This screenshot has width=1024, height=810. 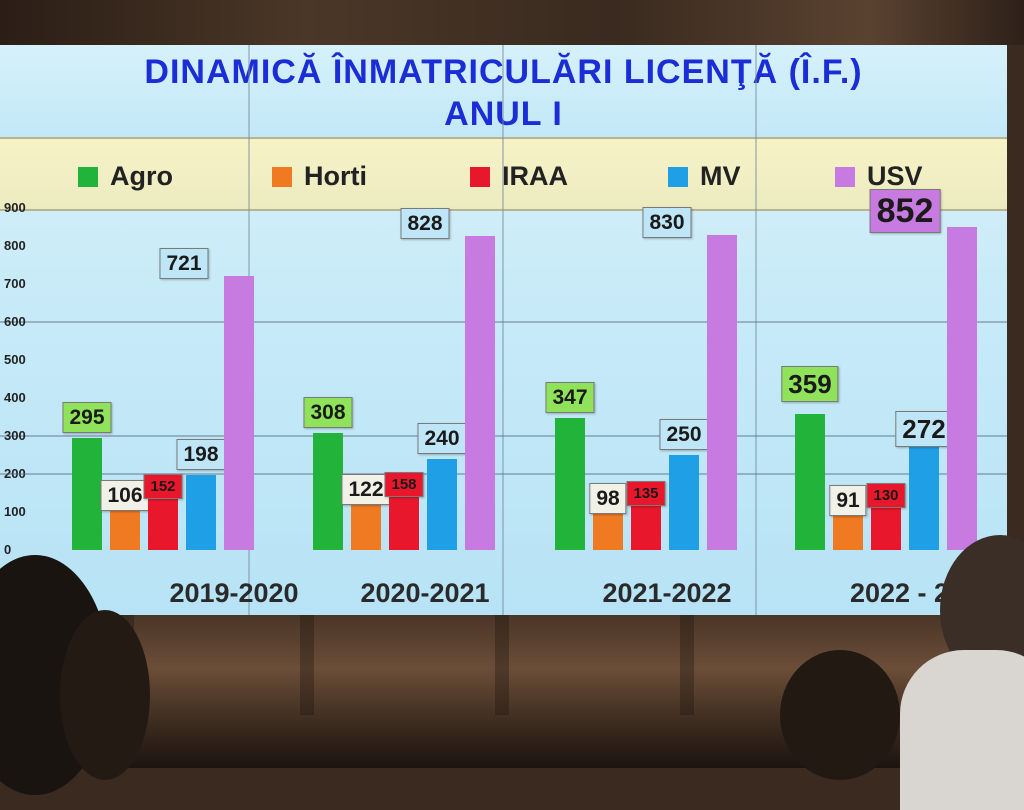 I want to click on y-tick-label: 600, so click(x=15, y=322).